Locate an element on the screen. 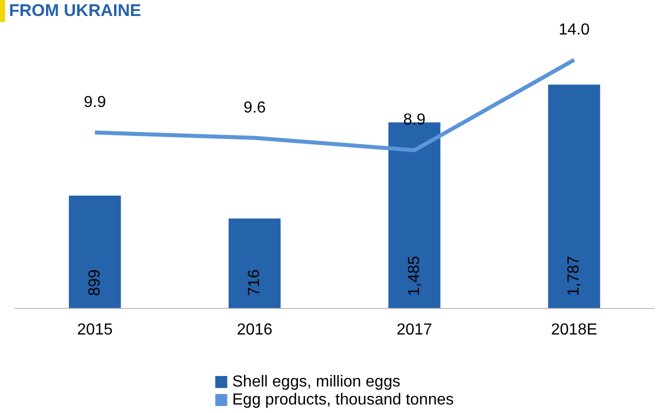  data-label: 9.6 is located at coordinates (255, 107).